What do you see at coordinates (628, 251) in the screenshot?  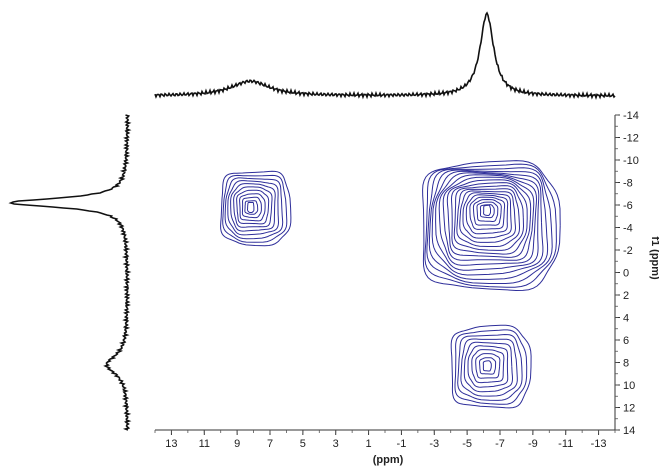 I see `y-tick-label: -2` at bounding box center [628, 251].